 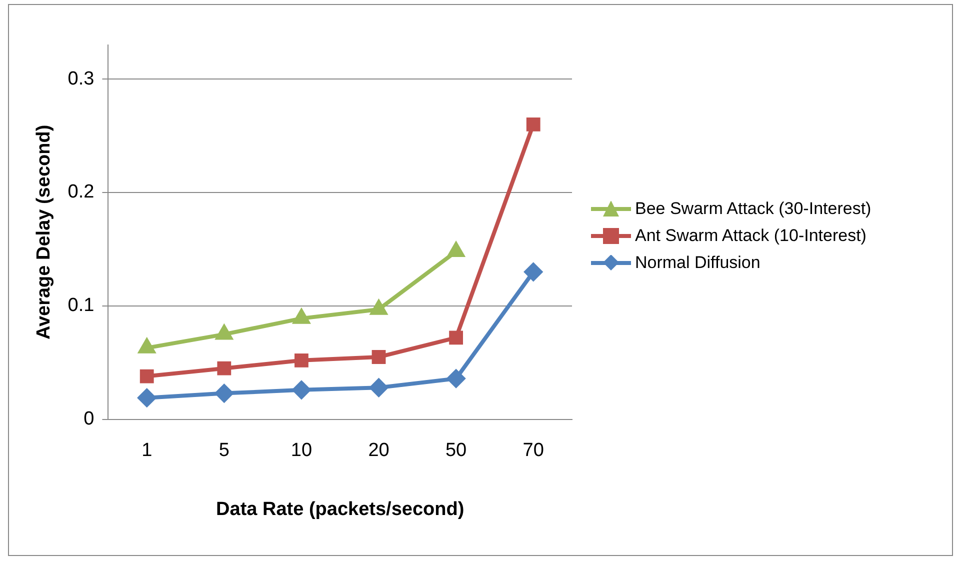 What do you see at coordinates (753, 208) in the screenshot?
I see `legend-label: Bee Swarm Attack (30-Interest)` at bounding box center [753, 208].